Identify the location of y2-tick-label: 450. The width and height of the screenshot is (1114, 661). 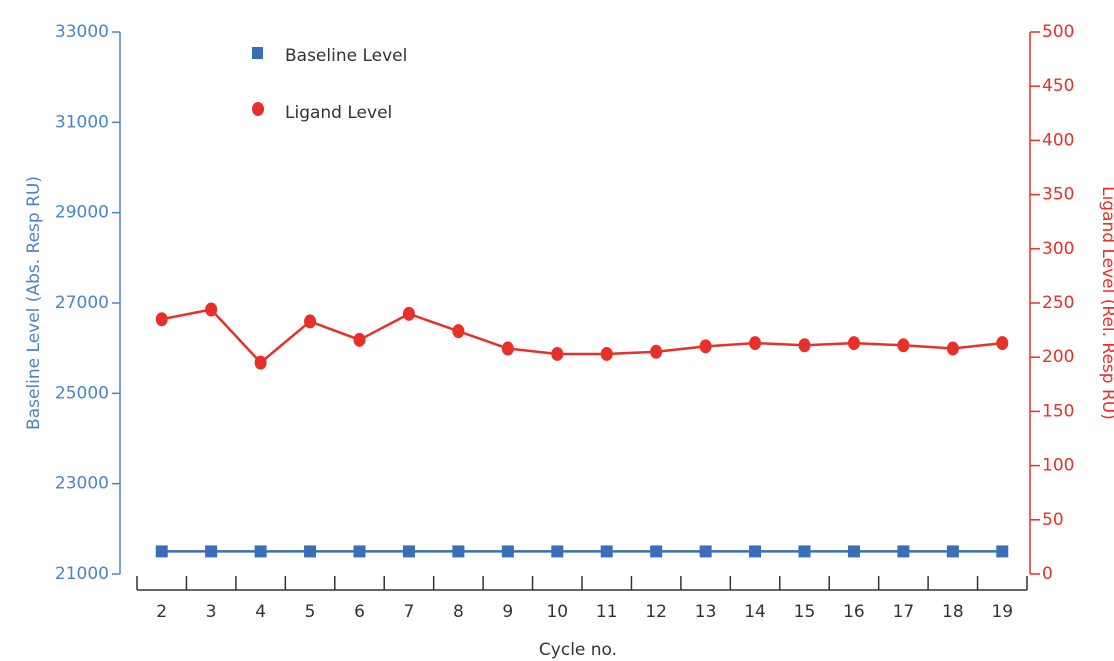
(1058, 86).